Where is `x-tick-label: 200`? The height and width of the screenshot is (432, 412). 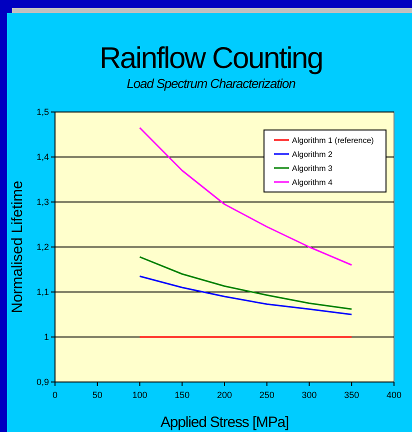 x-tick-label: 200 is located at coordinates (224, 395).